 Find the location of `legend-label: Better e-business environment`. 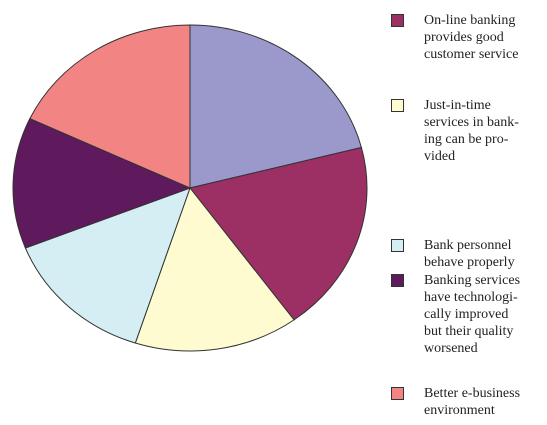

legend-label: Better e-business environment is located at coordinates (472, 402).